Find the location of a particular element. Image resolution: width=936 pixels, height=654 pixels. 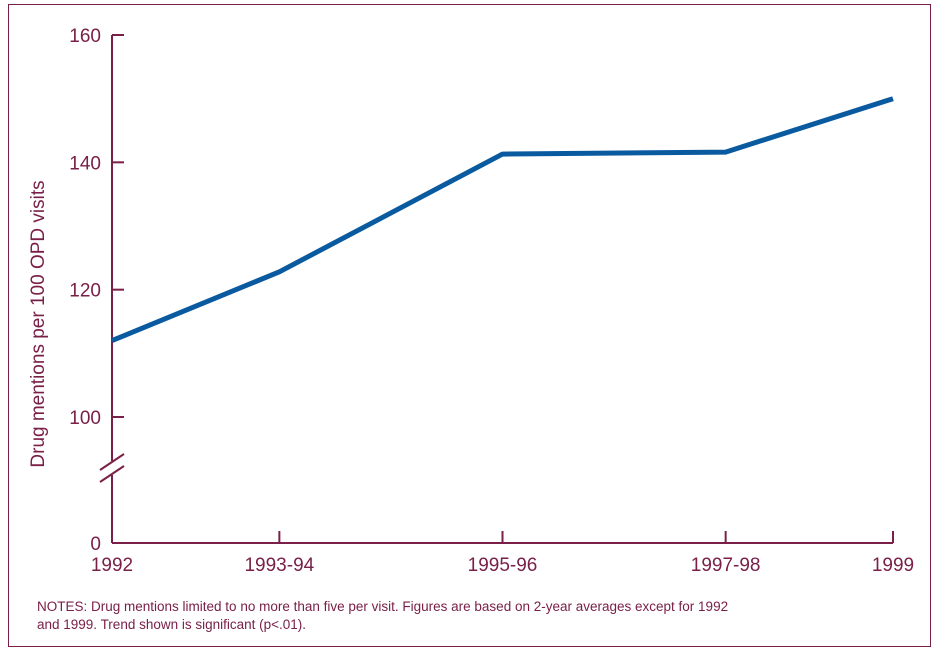

y-tick-label: 160 is located at coordinates (85, 36).